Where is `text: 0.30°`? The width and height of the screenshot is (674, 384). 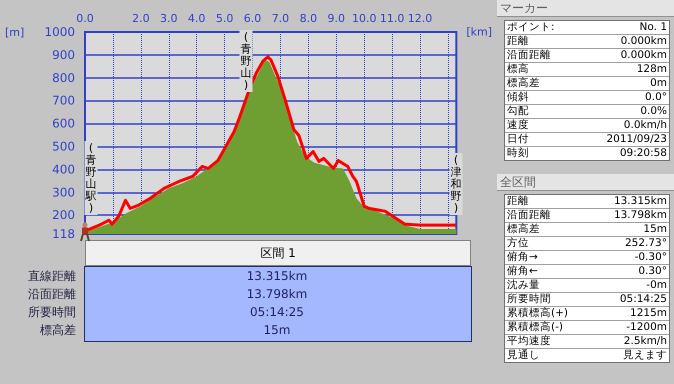 text: 0.30° is located at coordinates (652, 271).